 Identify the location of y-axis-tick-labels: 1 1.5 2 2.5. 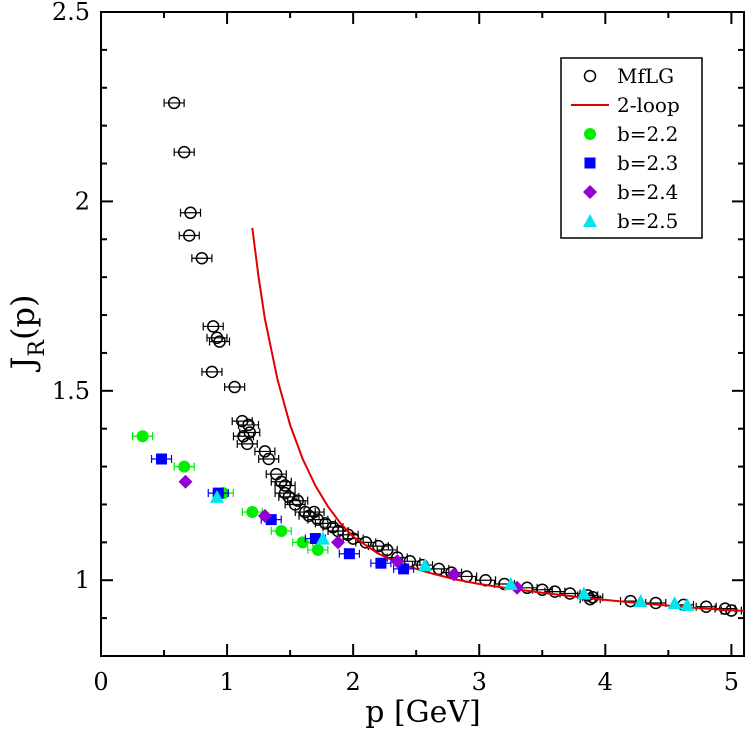
(71, 297).